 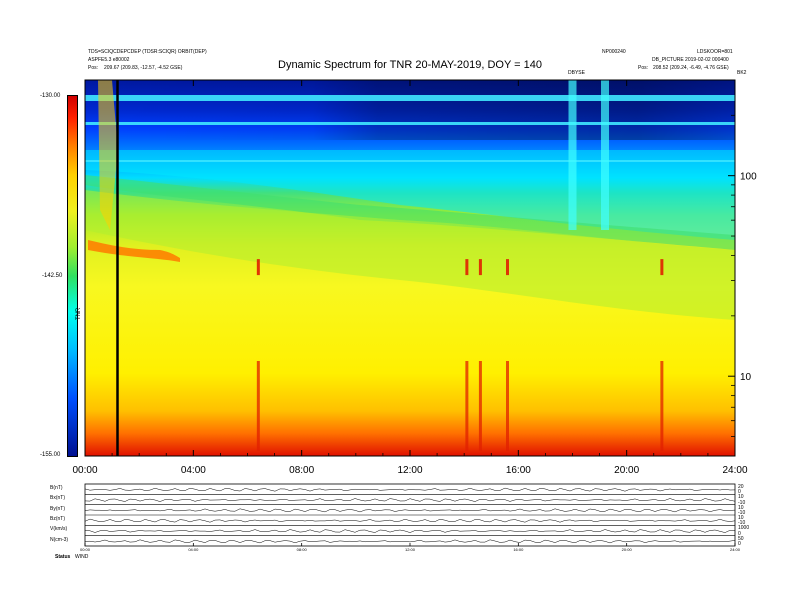 I want to click on x-tick-label: 20:00, so click(x=626, y=470).